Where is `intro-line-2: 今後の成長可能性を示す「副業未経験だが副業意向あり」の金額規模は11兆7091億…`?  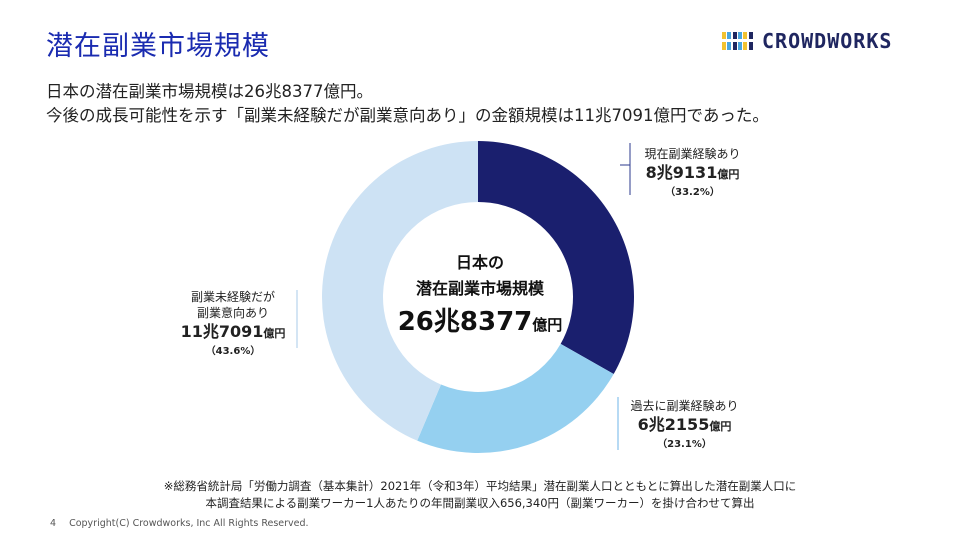 intro-line-2: 今後の成長可能性を示す「副業未経験だが副業意向あり」の金額規模は11兆7091億… is located at coordinates (407, 115).